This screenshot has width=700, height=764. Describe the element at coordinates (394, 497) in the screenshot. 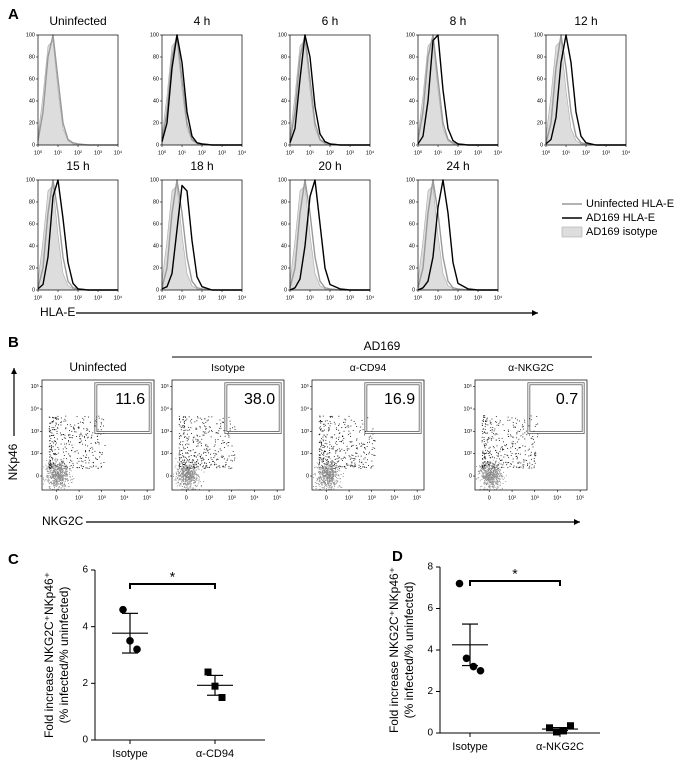

I see `x-tick-label: 10⁴` at that location.